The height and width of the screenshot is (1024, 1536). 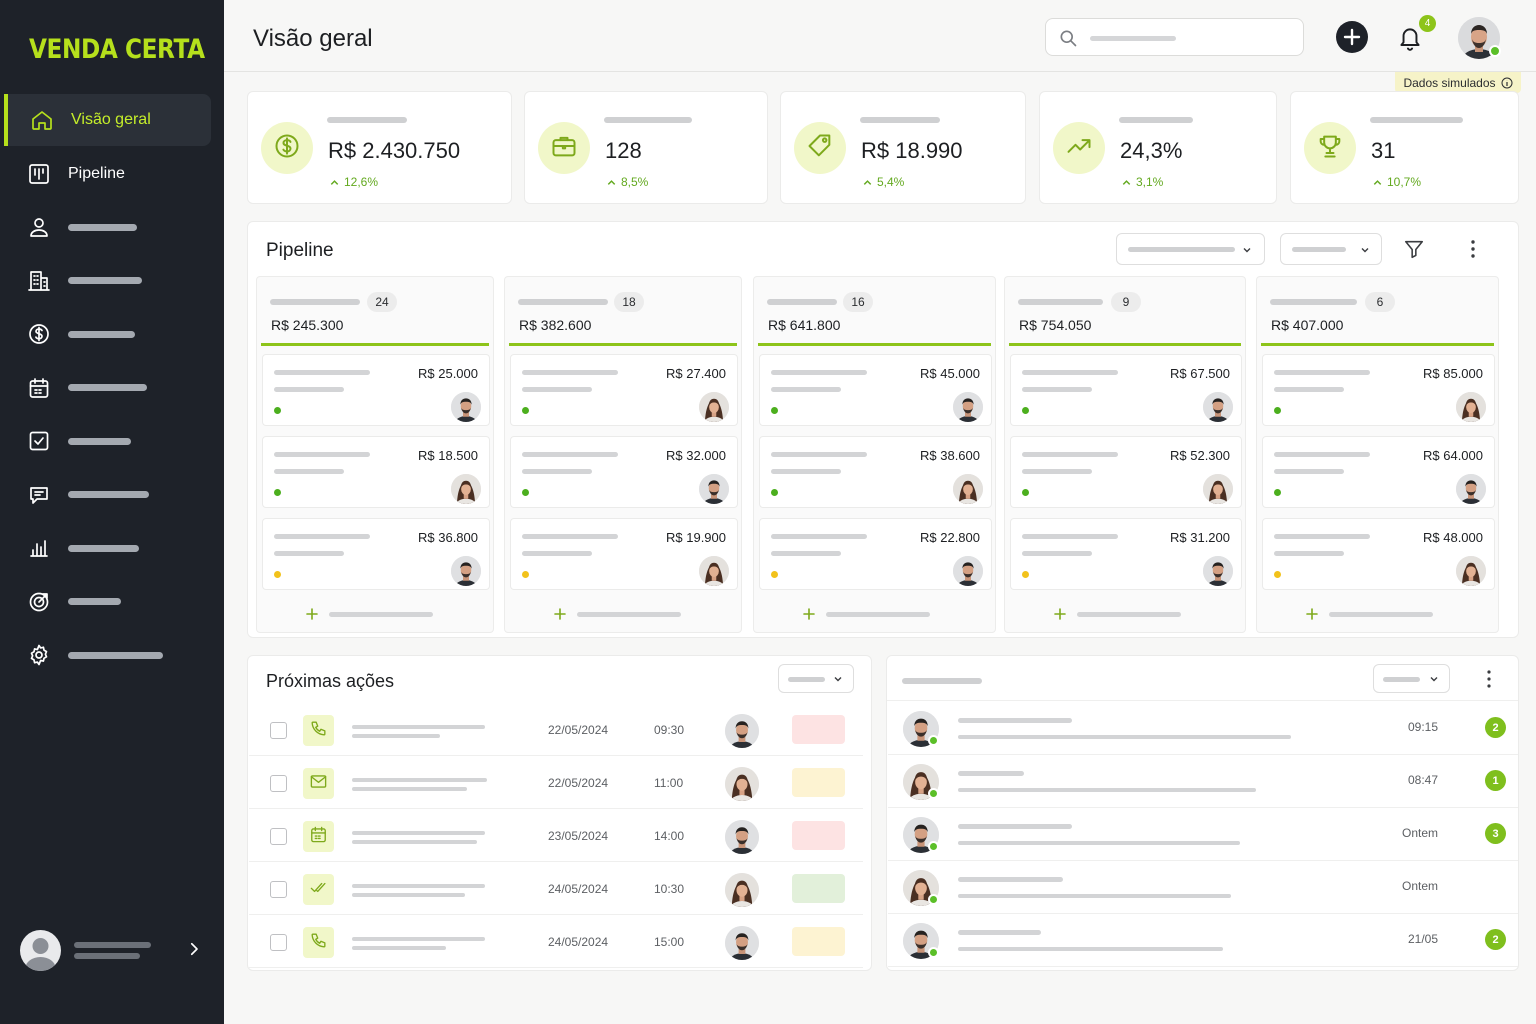 What do you see at coordinates (1203, 781) in the screenshot?
I see `message-row: 08:47 1` at bounding box center [1203, 781].